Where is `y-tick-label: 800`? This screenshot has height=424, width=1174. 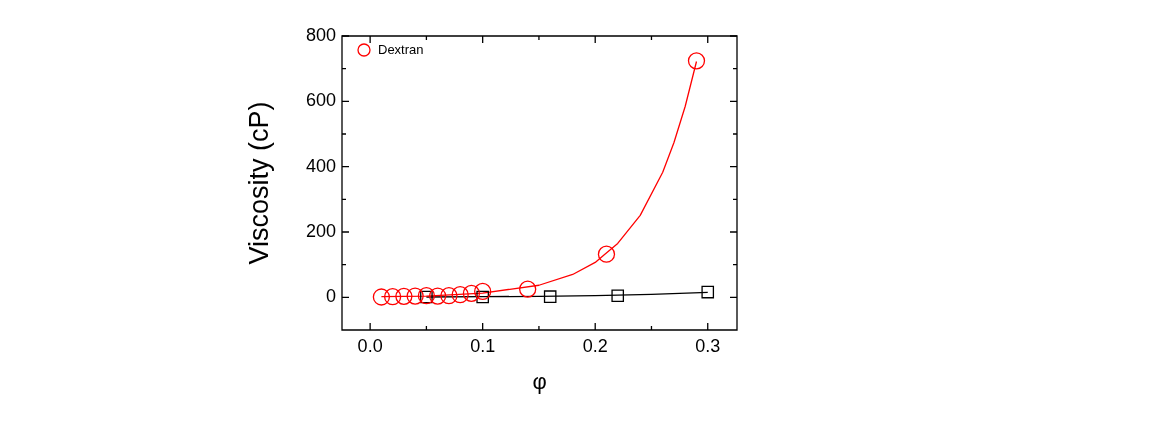
y-tick-label: 800 is located at coordinates (320, 34).